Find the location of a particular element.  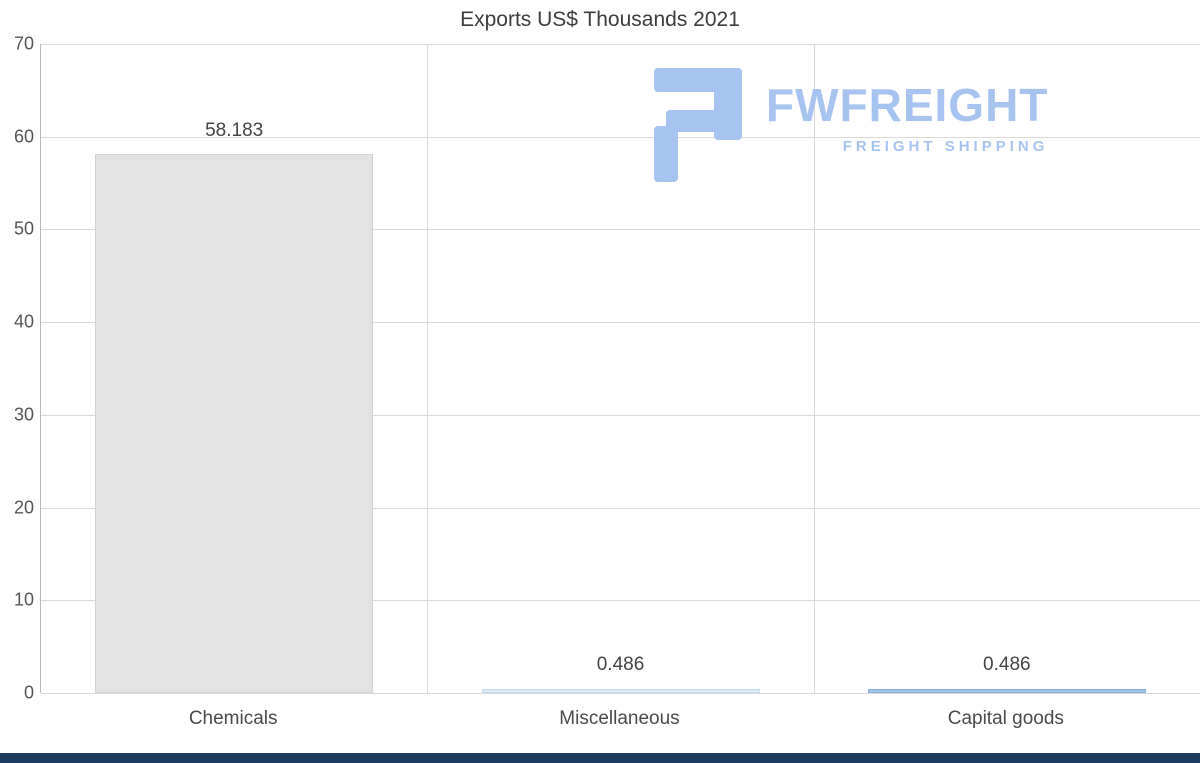

y-tick-label: 30 is located at coordinates (23, 414).